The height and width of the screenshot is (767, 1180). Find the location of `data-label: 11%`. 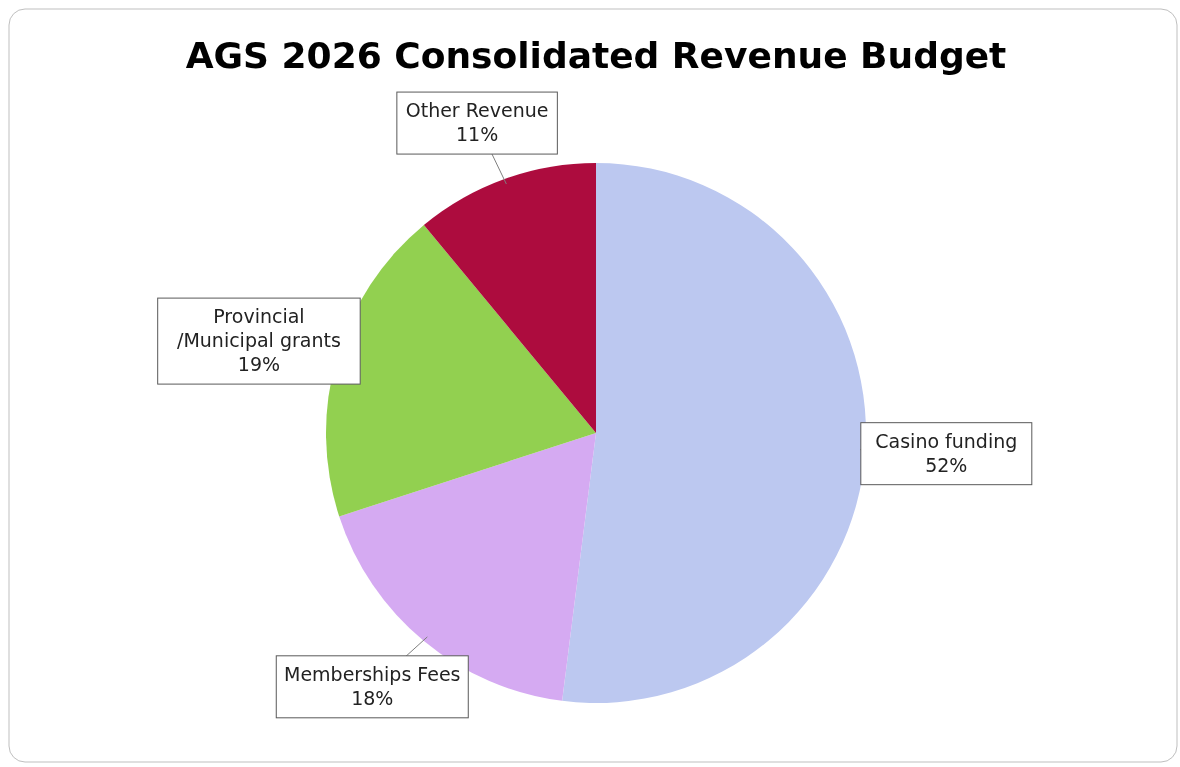

data-label: 11% is located at coordinates (477, 134).